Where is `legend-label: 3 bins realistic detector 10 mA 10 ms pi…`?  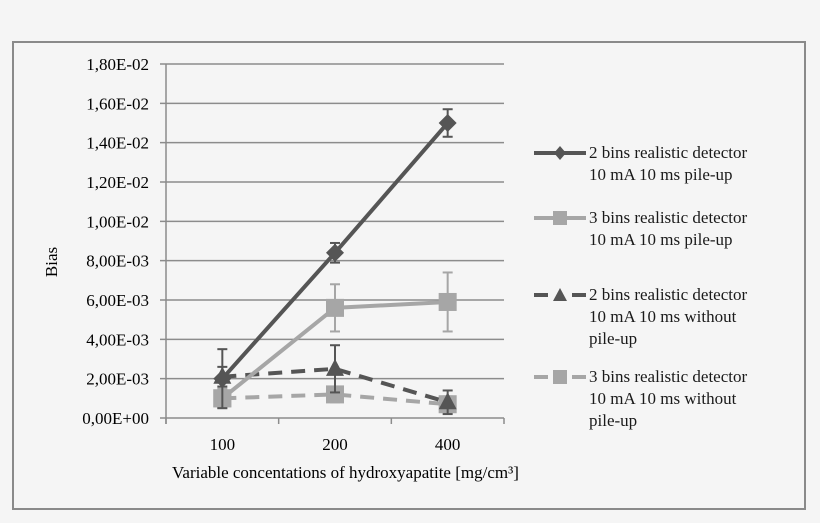 legend-label: 3 bins realistic detector 10 mA 10 ms pi… is located at coordinates (668, 228).